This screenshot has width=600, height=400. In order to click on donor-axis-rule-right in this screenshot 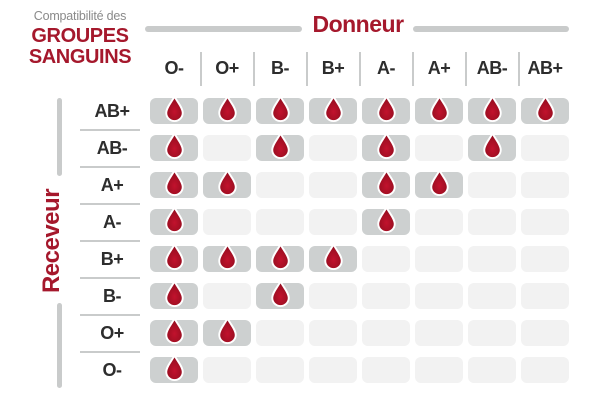, I will do `click(491, 29)`.